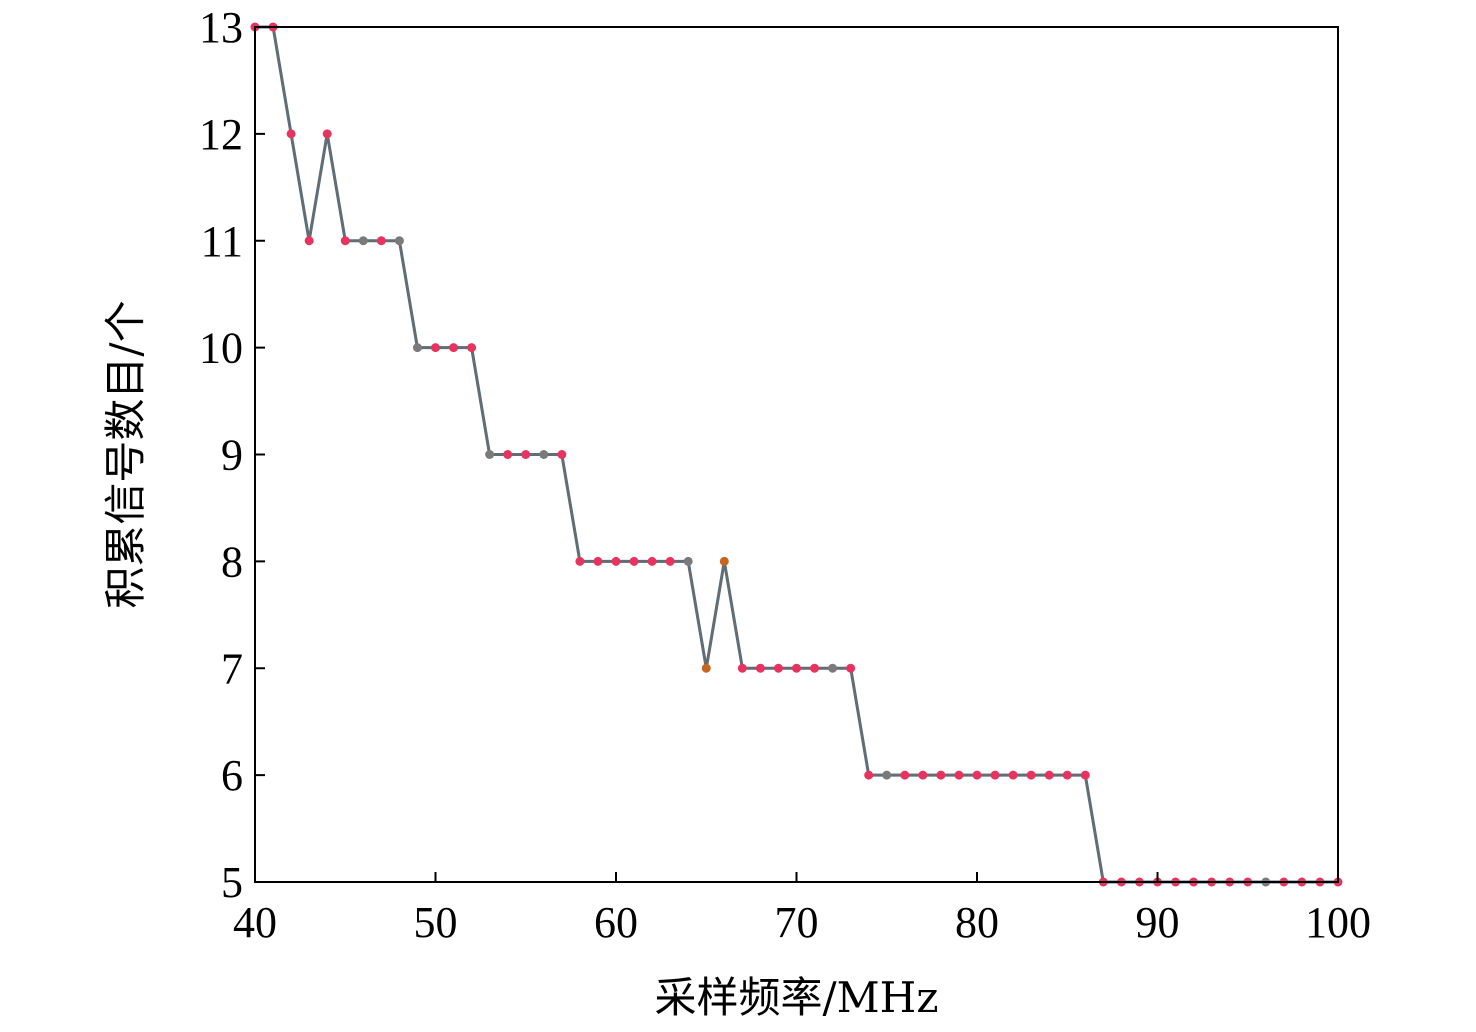 This screenshot has width=1476, height=1032. I want to click on x-tick-label: 80, so click(977, 922).